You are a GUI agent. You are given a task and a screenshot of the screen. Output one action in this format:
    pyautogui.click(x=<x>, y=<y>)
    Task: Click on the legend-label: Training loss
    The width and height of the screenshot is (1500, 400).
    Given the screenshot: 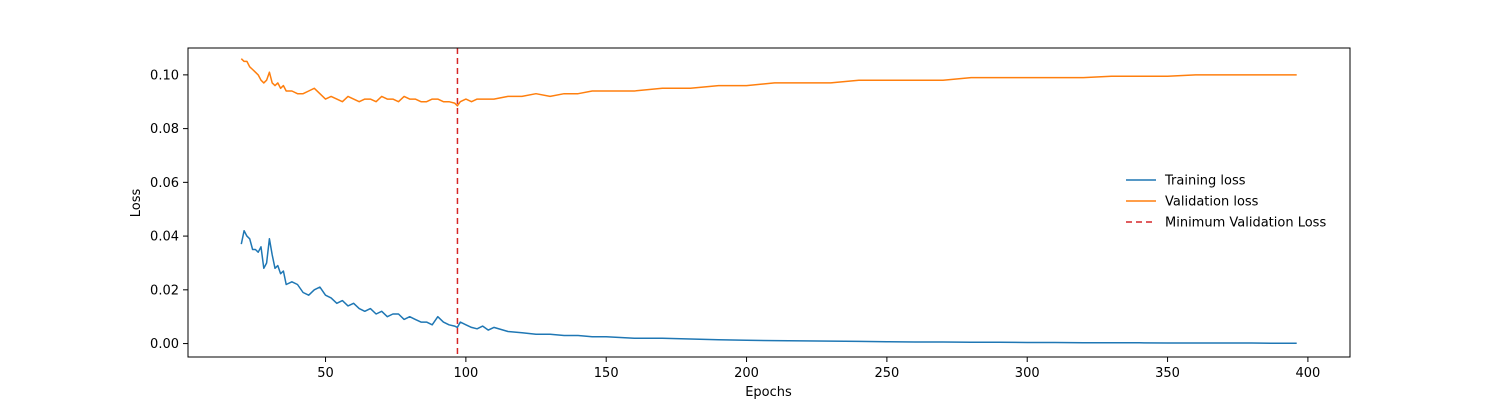 What is the action you would take?
    pyautogui.click(x=1205, y=181)
    